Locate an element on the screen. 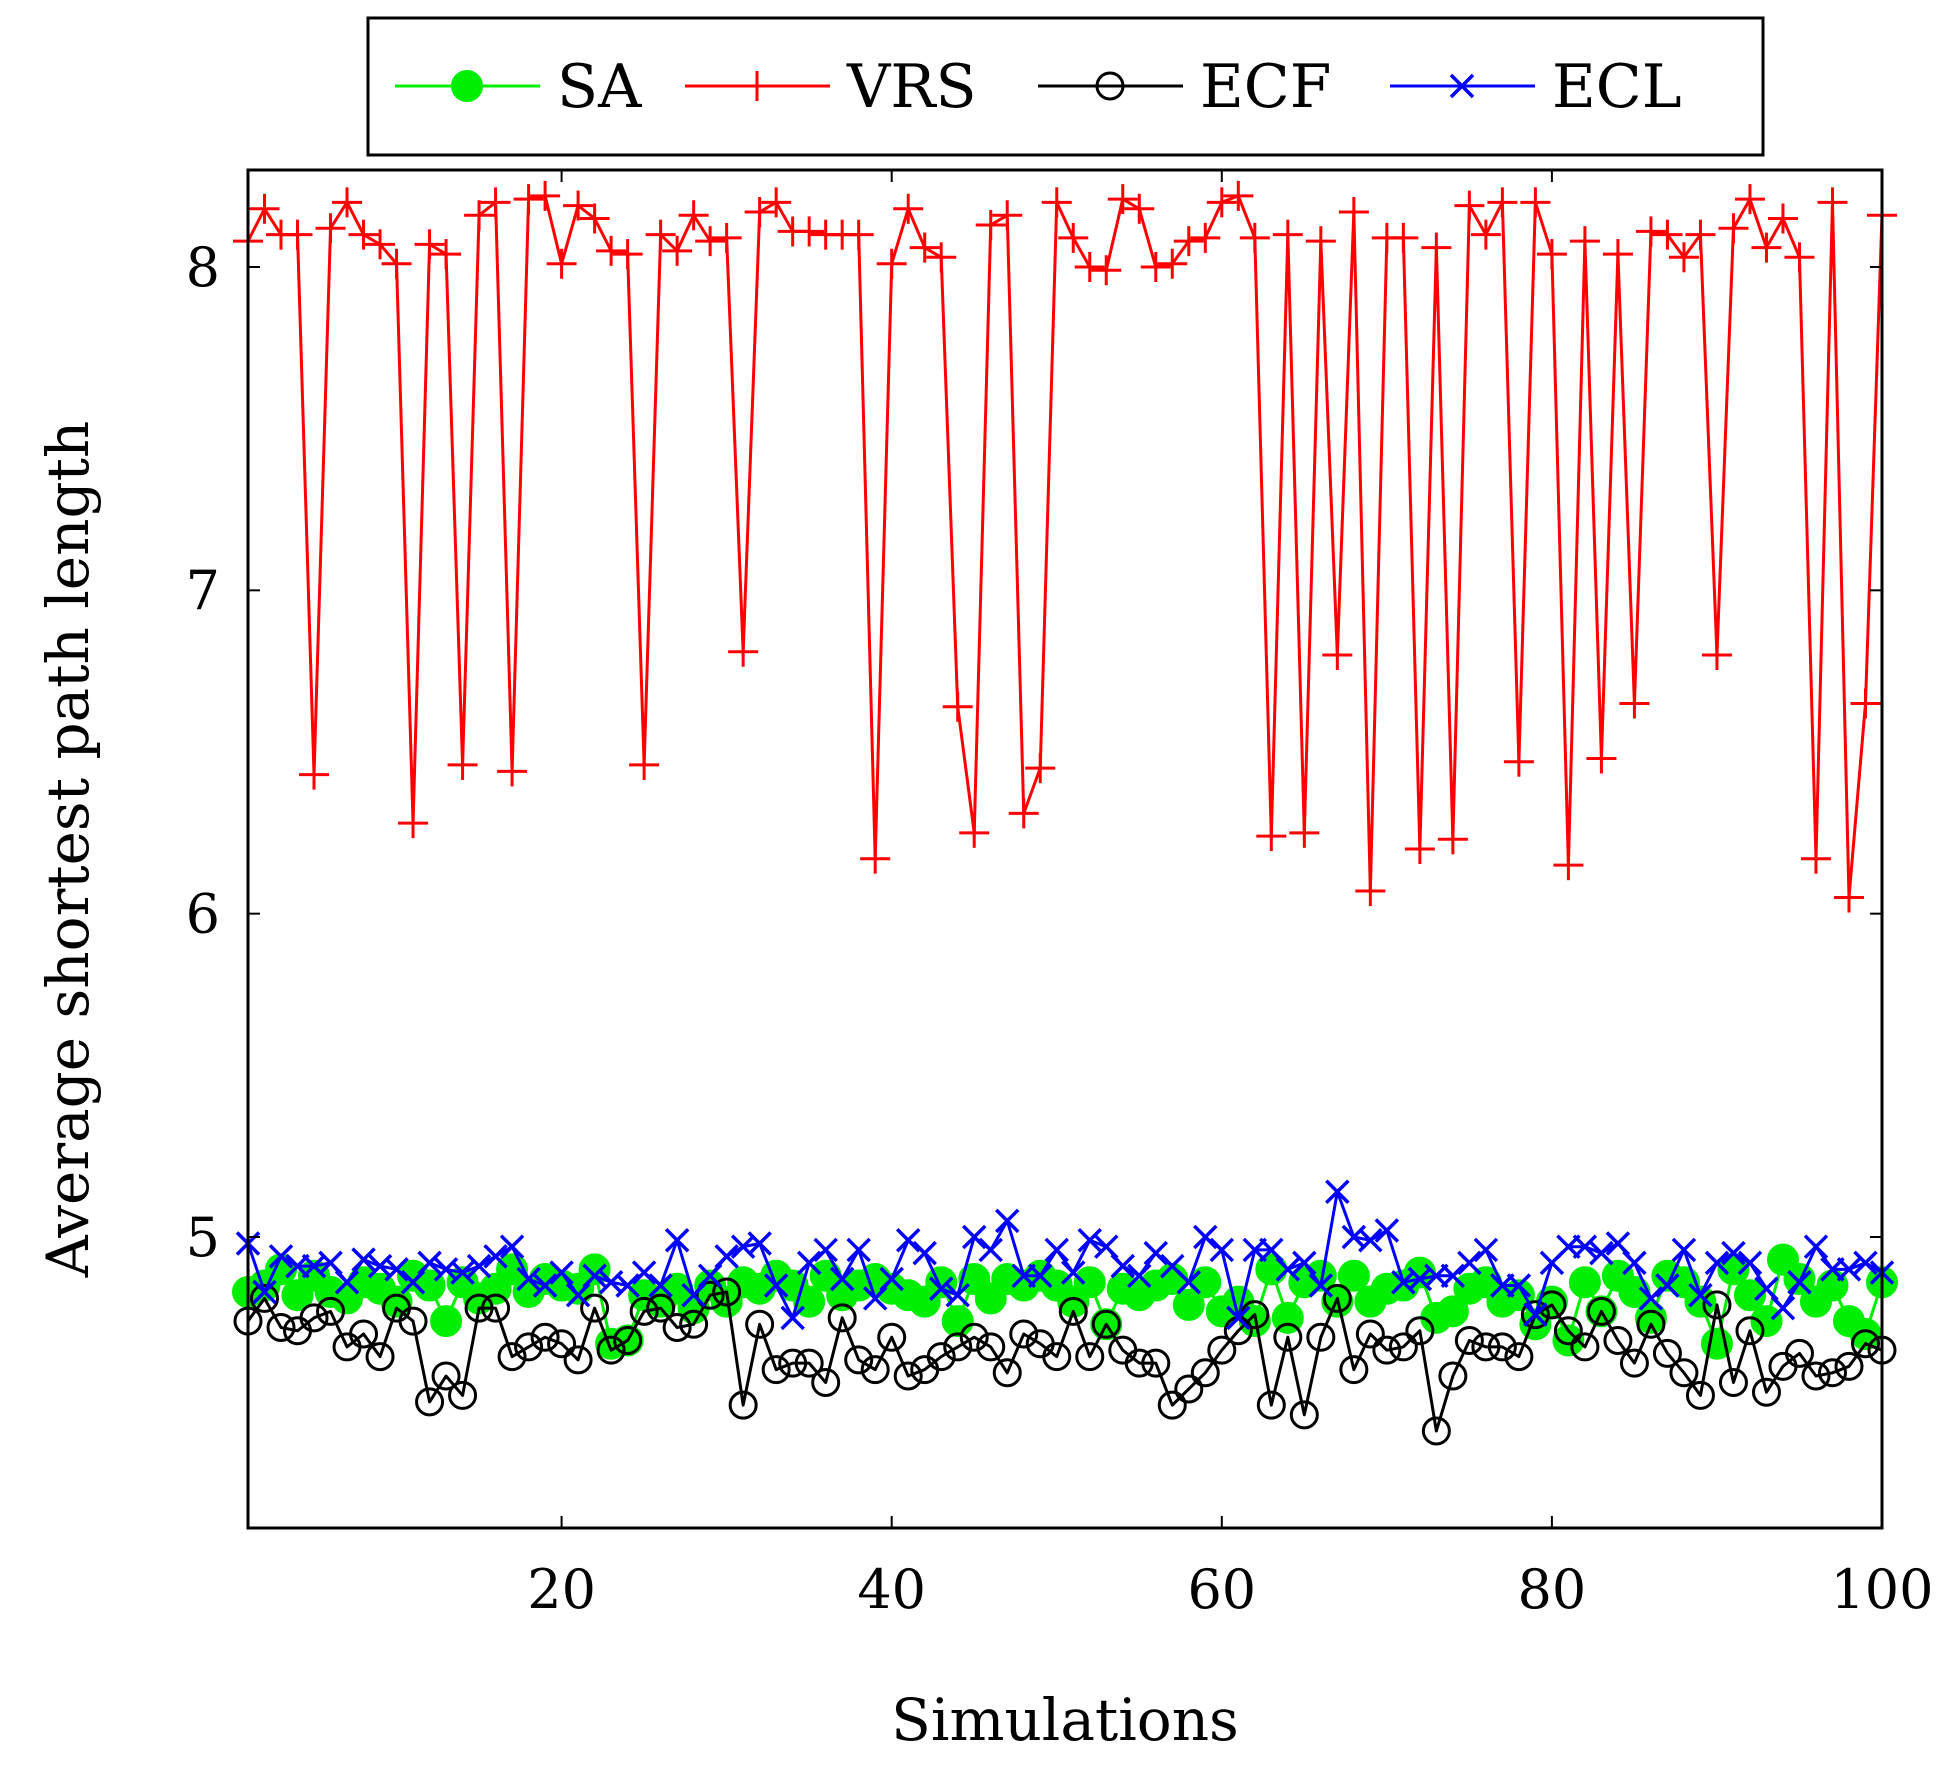 The image size is (1960, 1767). series-line-ecf is located at coordinates (1064, 1361).